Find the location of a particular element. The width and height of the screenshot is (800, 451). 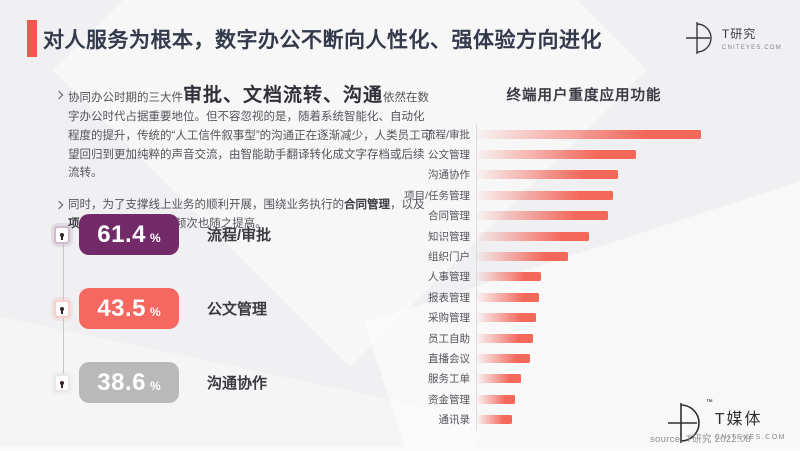

chart-category-label: 项目/任务管理 is located at coordinates (437, 195).